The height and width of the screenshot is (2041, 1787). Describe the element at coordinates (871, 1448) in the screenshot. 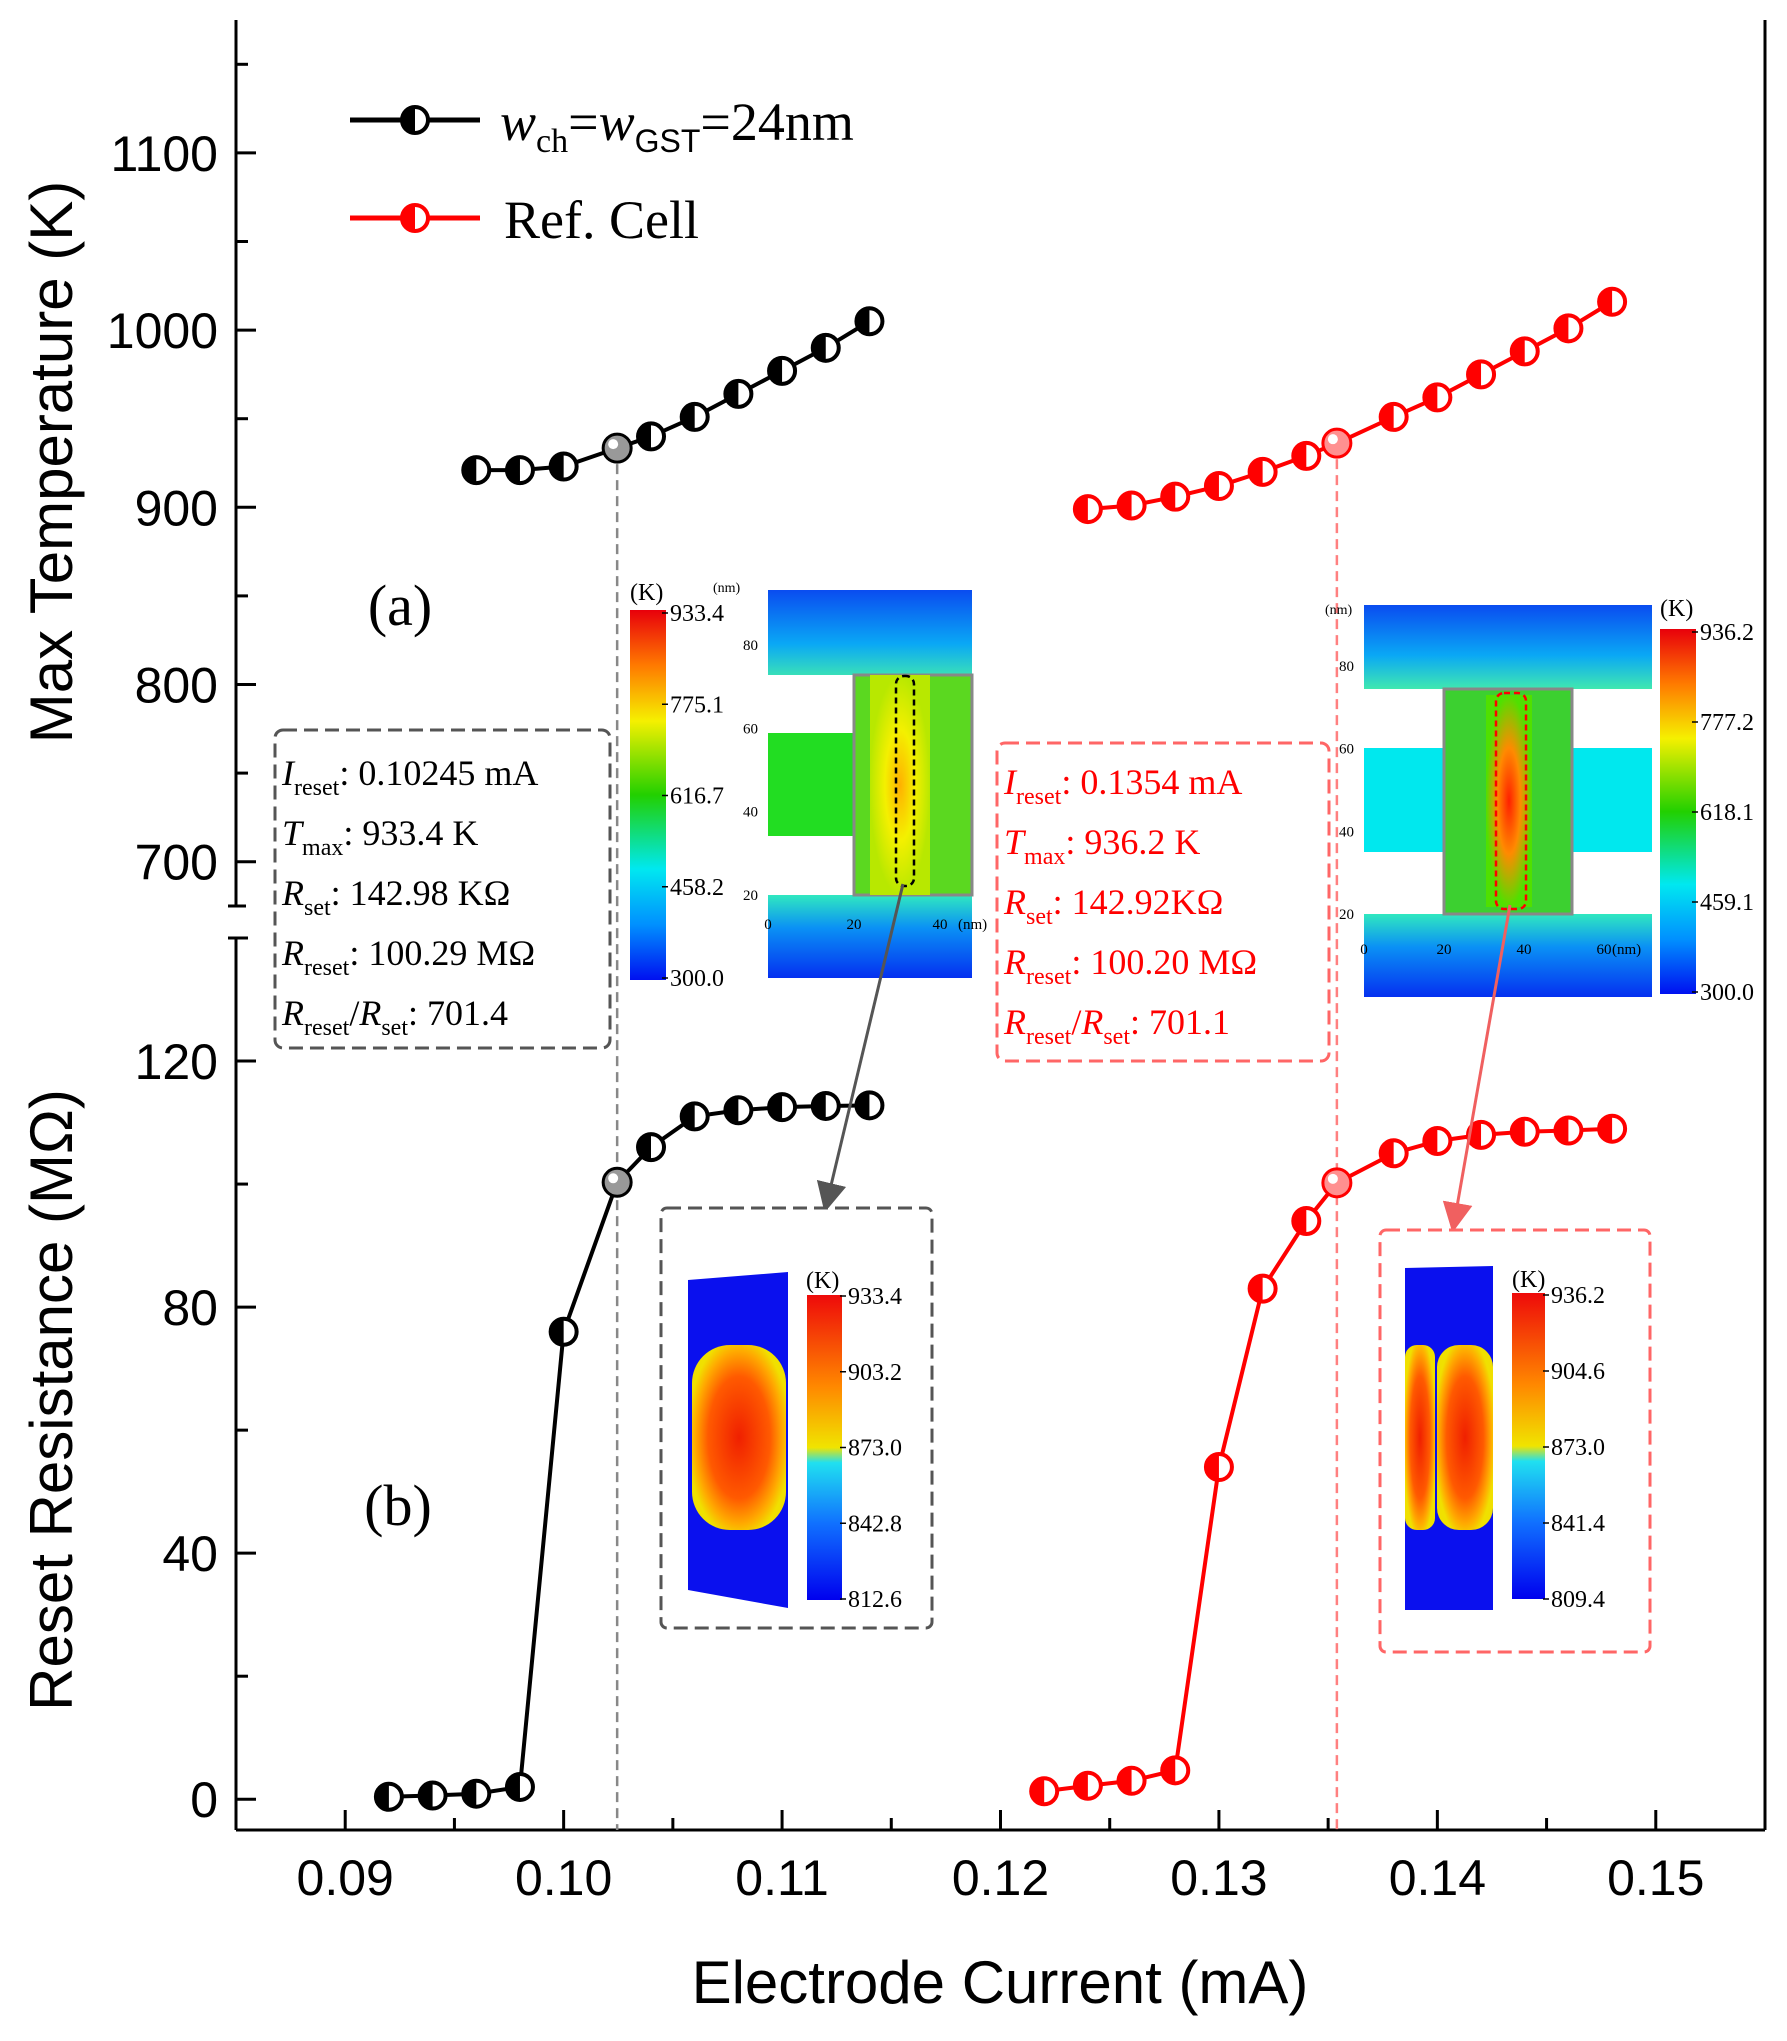

I see `inset-zoom-black-colorbar-labels: 933.4 903.2 873.0 842.8 812.6` at that location.